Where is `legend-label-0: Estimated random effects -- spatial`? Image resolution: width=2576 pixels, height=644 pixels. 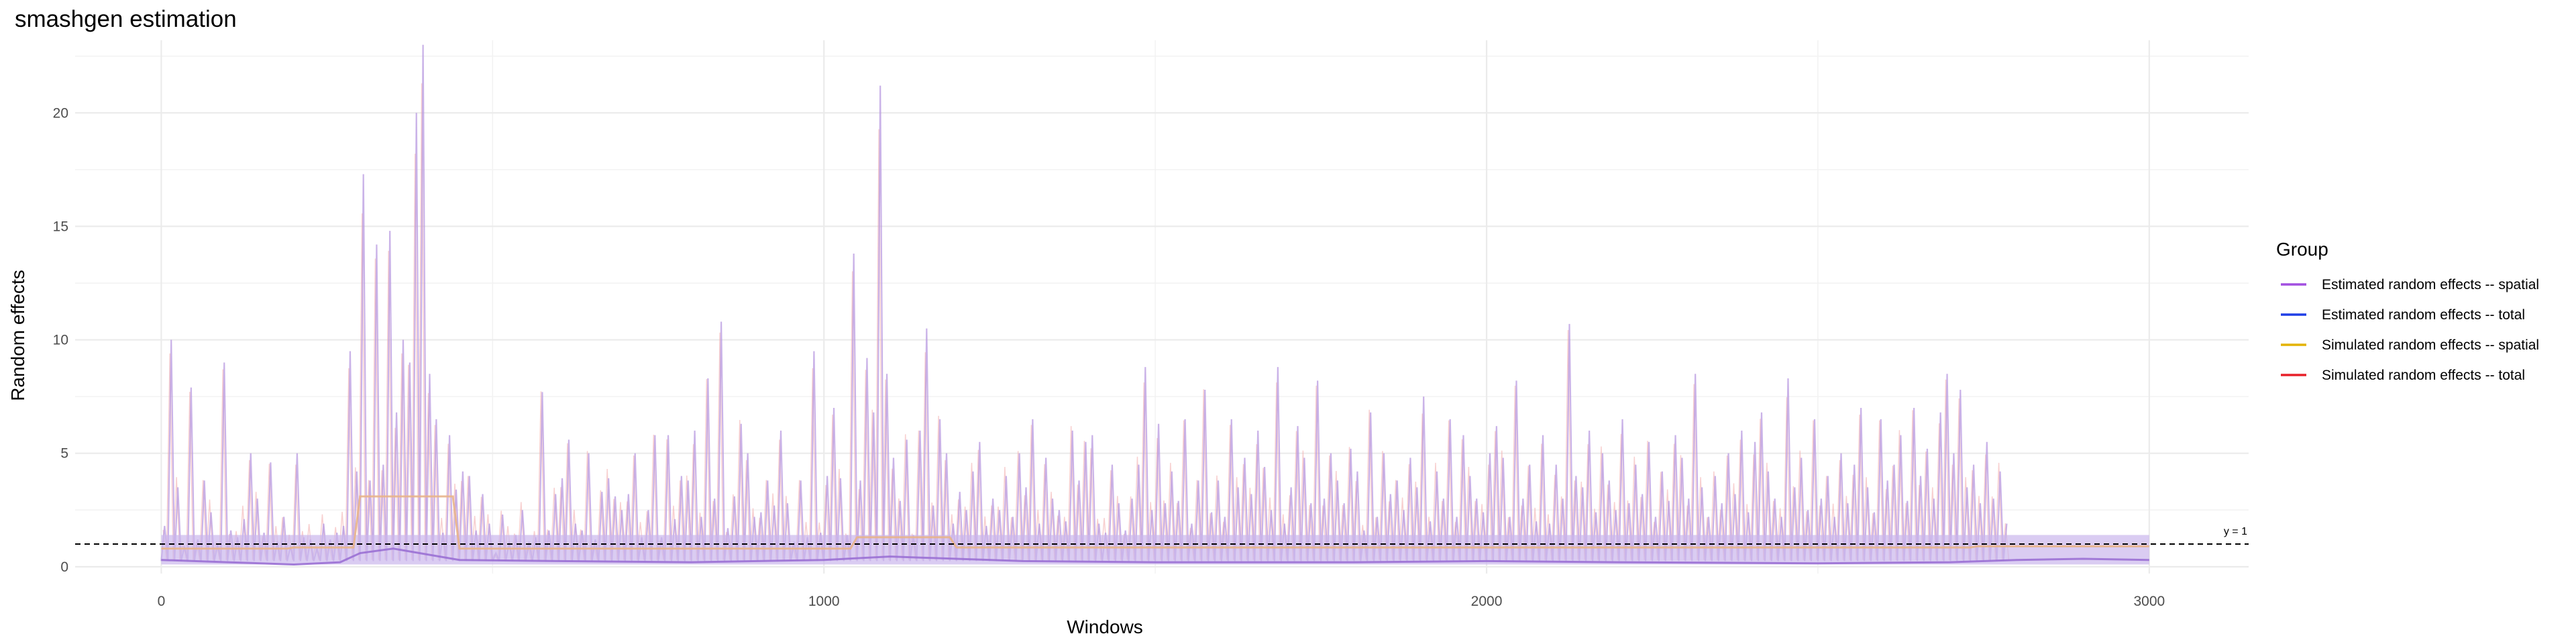 legend-label-0: Estimated random effects -- spatial is located at coordinates (2430, 284).